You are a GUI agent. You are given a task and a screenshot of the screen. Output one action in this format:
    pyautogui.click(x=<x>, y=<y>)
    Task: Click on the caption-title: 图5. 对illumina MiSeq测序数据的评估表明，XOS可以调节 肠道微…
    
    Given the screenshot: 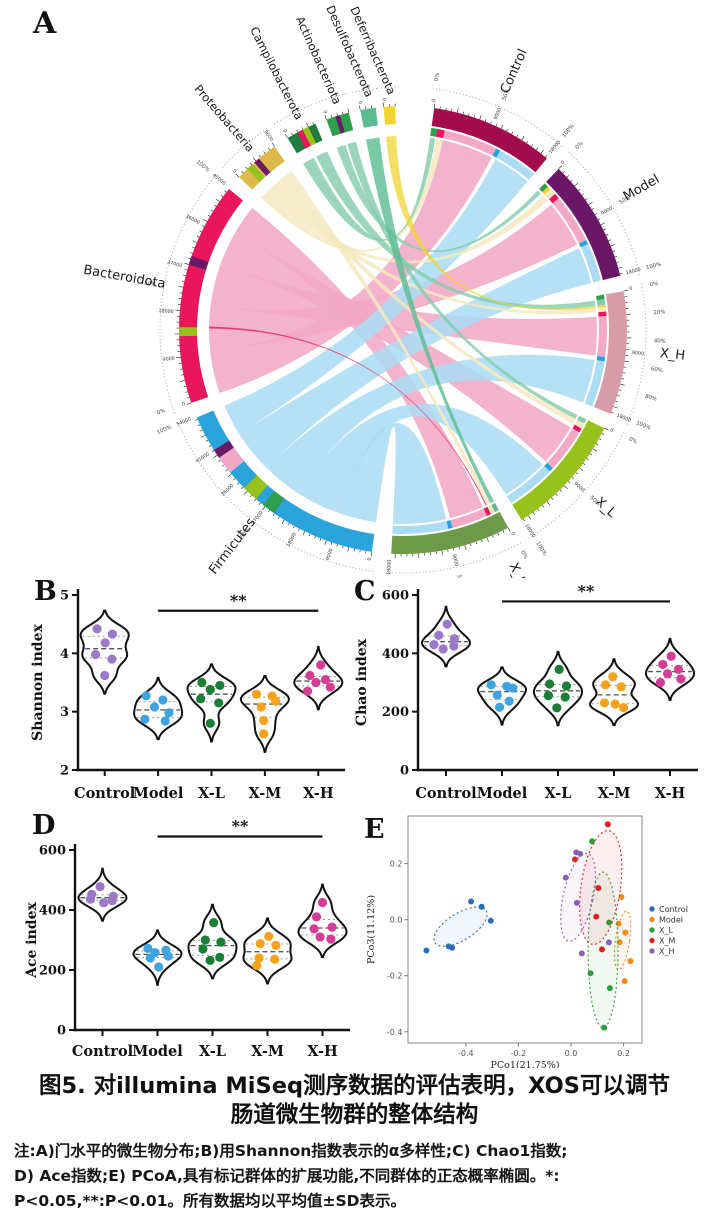 What is the action you would take?
    pyautogui.click(x=354, y=1101)
    